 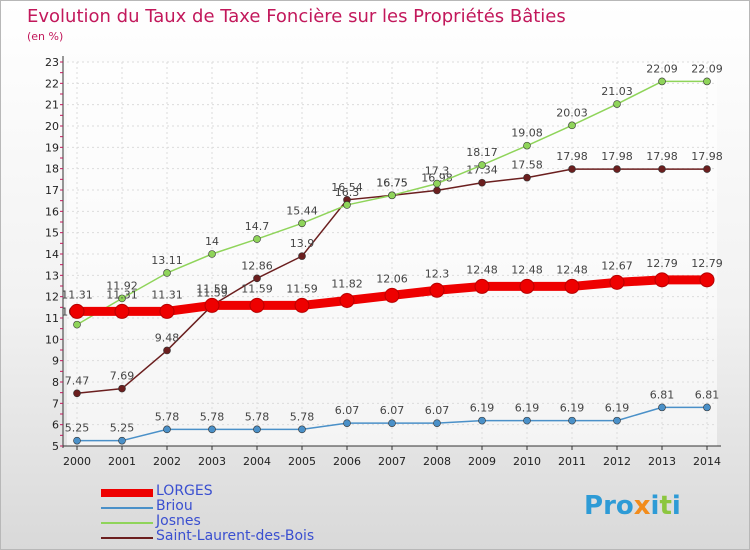 What do you see at coordinates (52, 297) in the screenshot?
I see `y-tick-label: 12` at bounding box center [52, 297].